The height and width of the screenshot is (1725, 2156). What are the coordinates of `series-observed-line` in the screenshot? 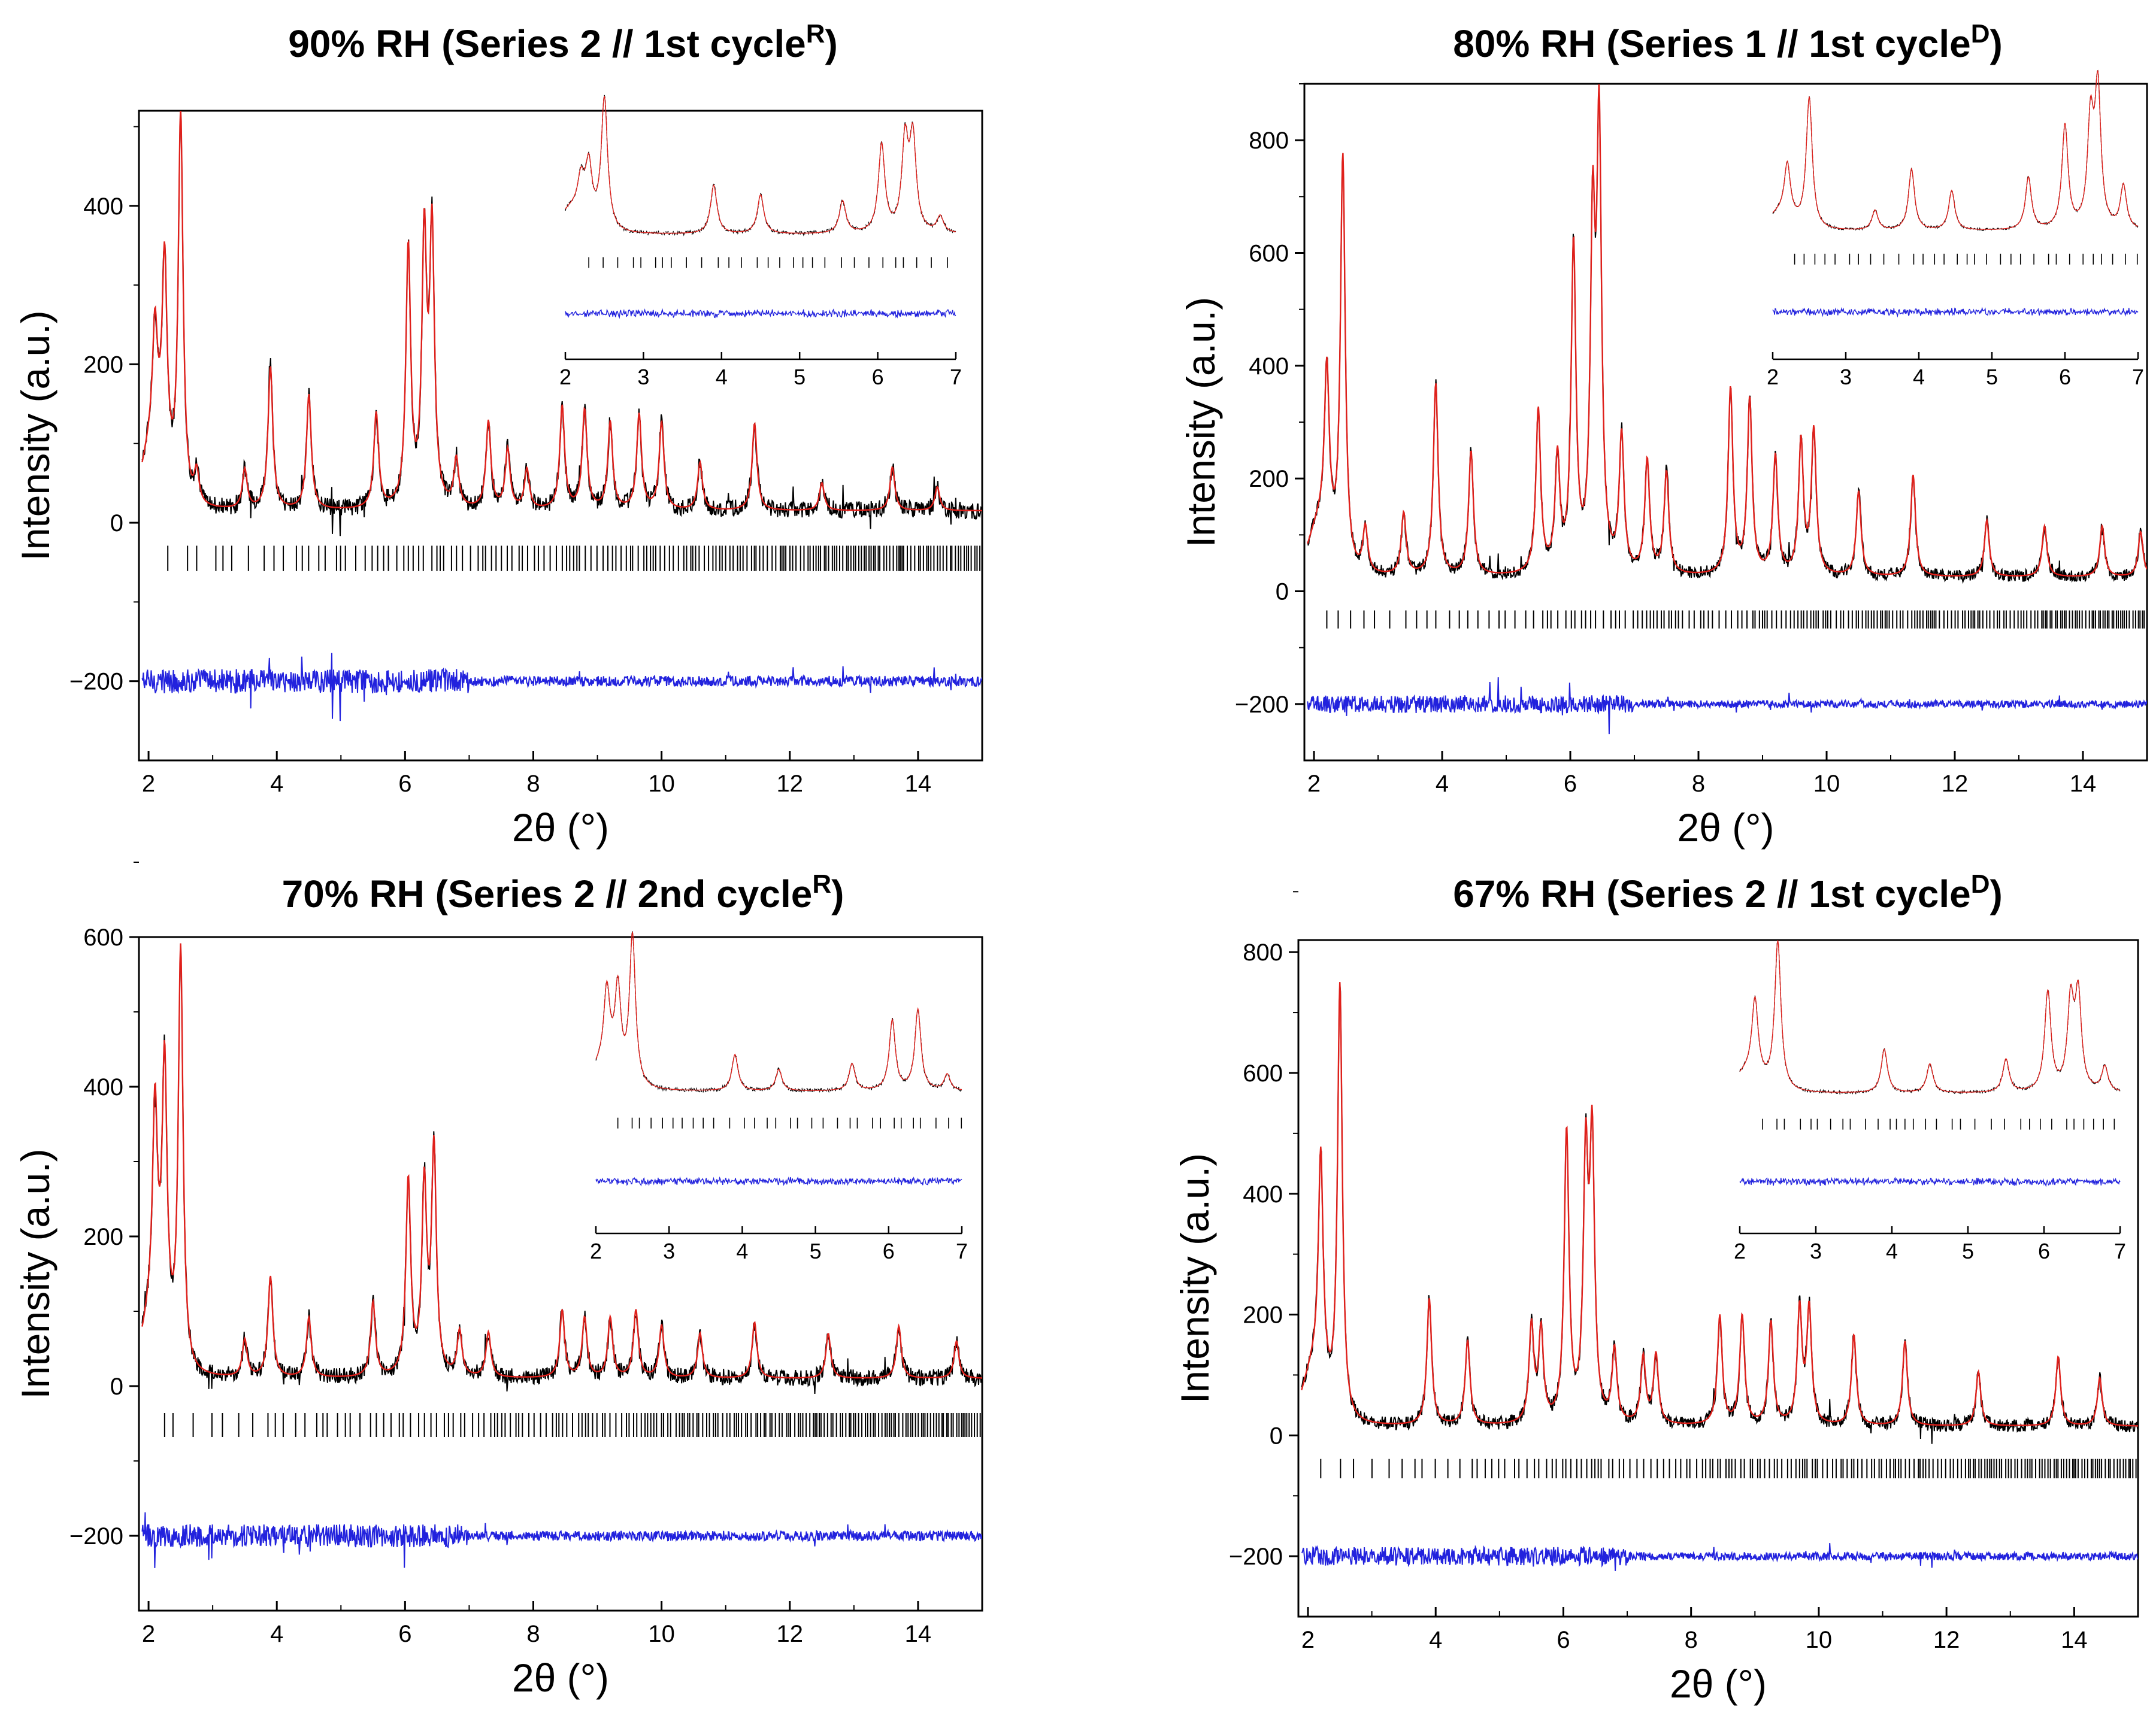 It's located at (561, 324).